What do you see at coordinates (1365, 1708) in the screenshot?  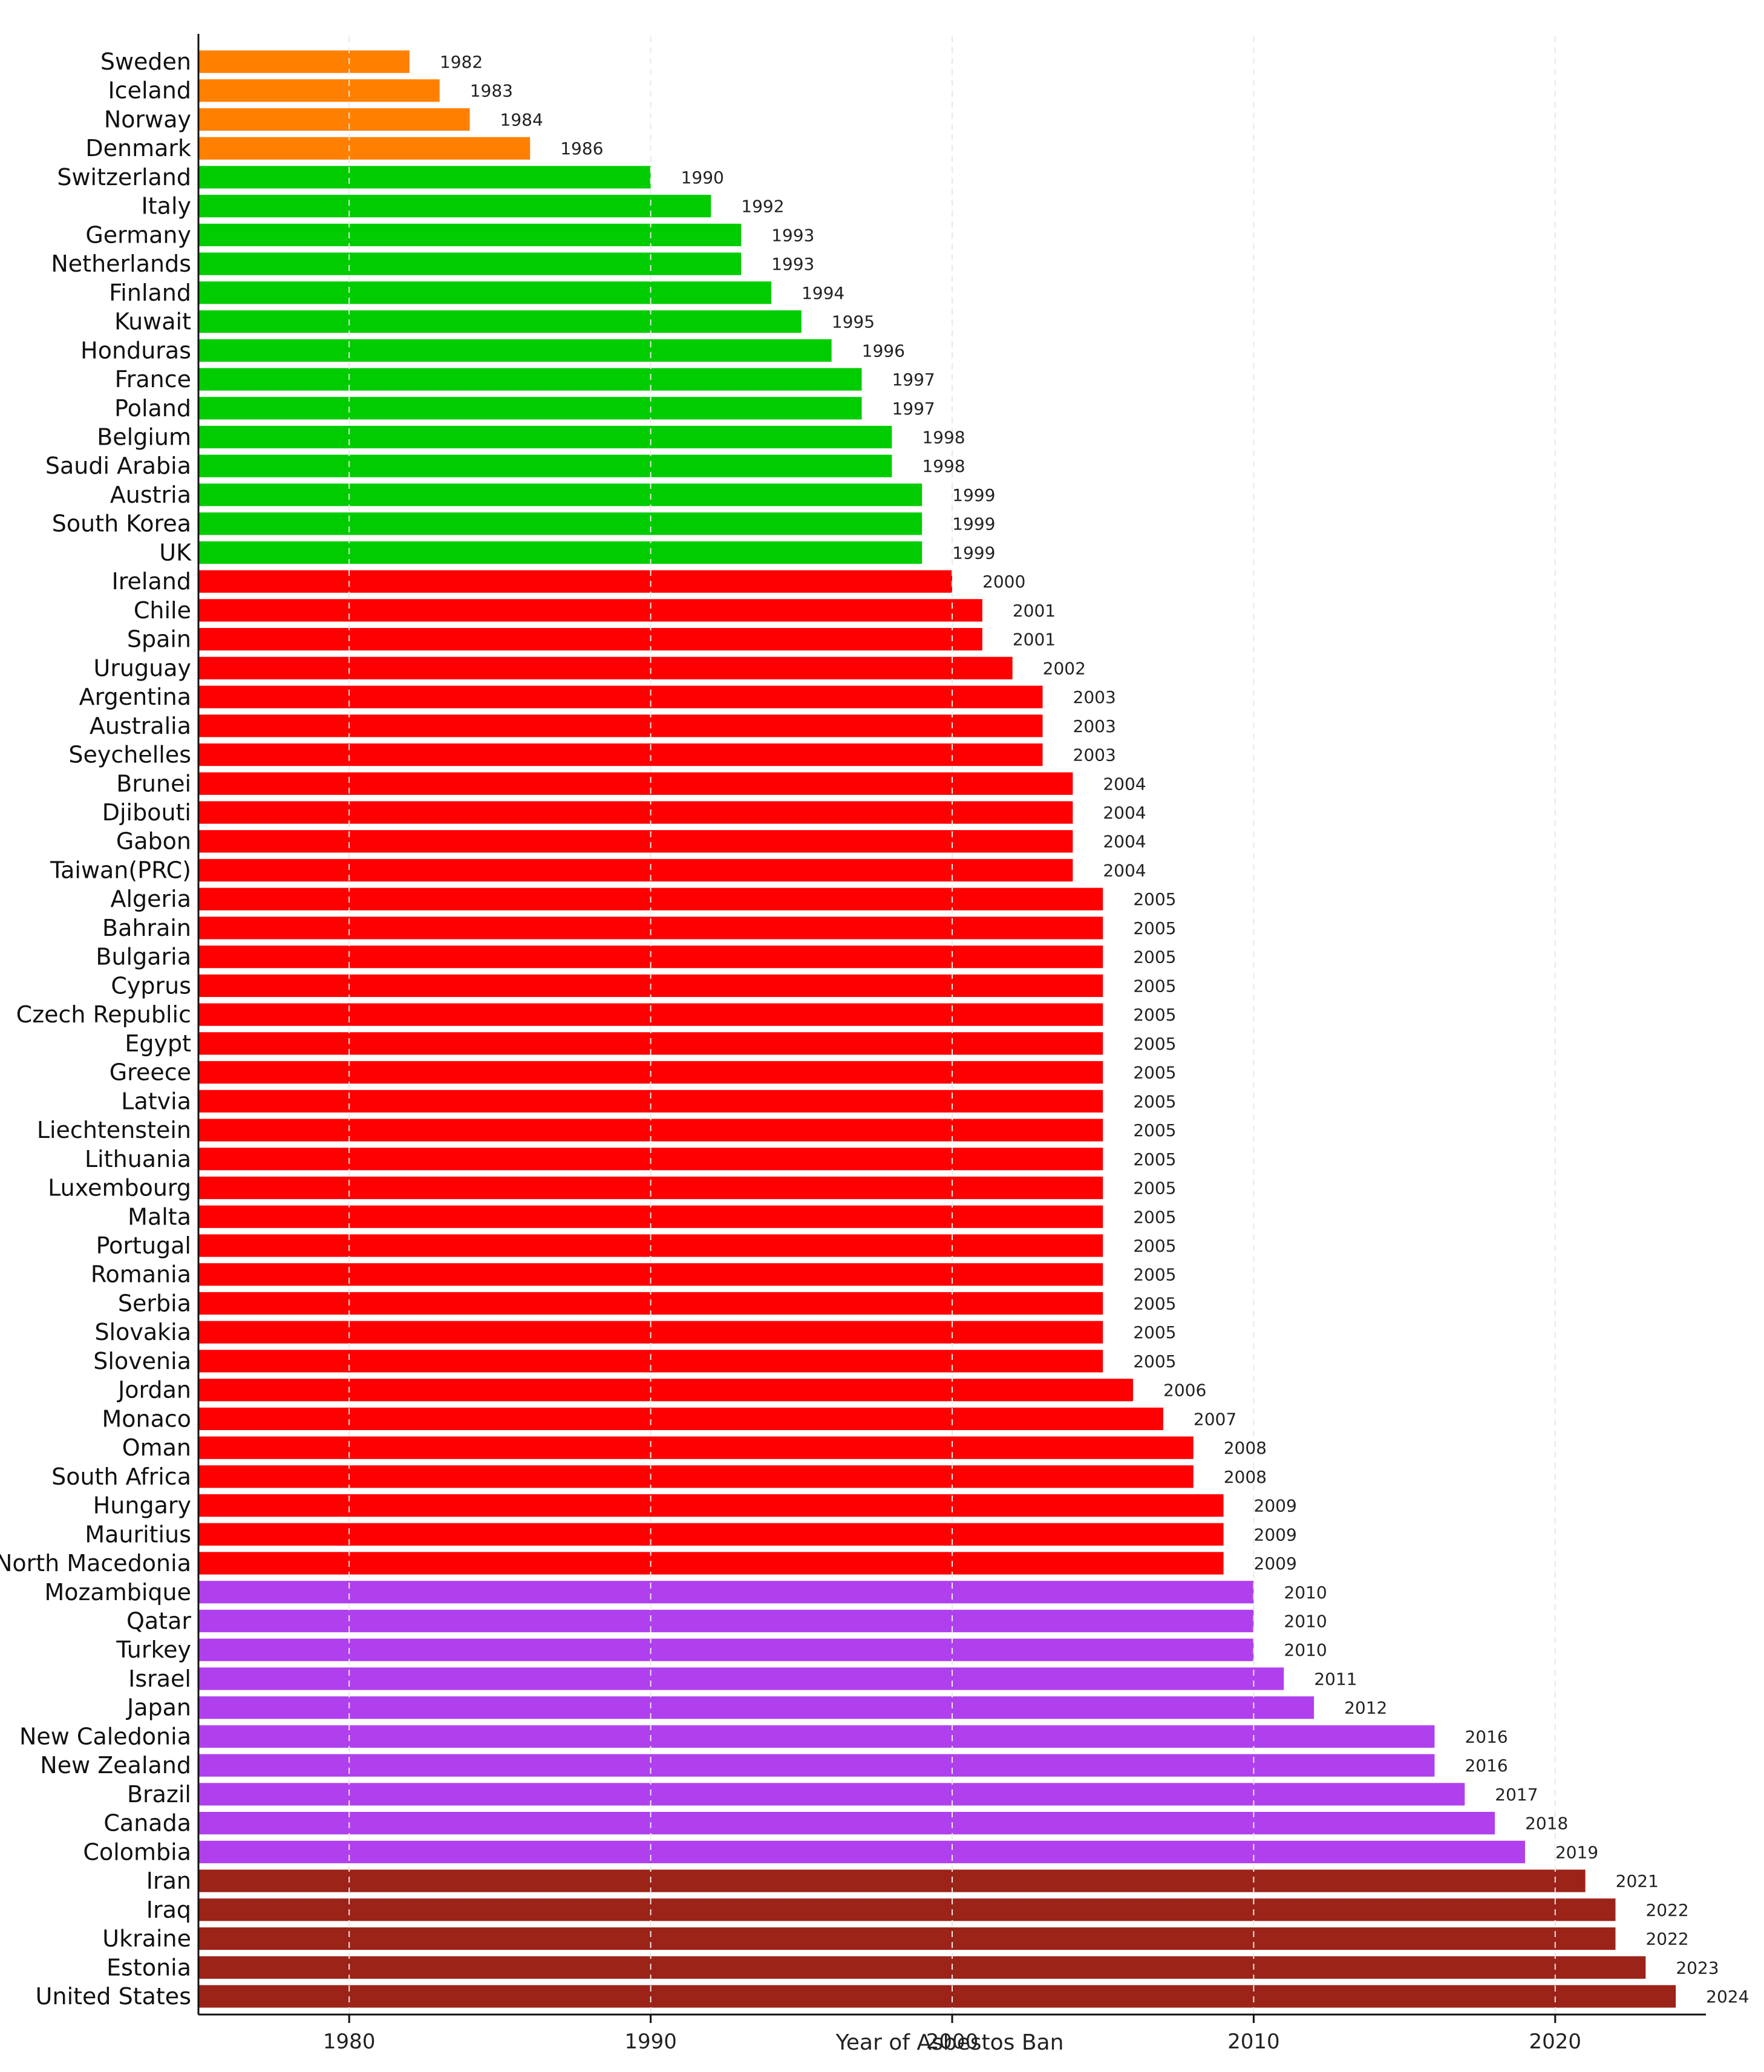 I see `value-label: 2012` at bounding box center [1365, 1708].